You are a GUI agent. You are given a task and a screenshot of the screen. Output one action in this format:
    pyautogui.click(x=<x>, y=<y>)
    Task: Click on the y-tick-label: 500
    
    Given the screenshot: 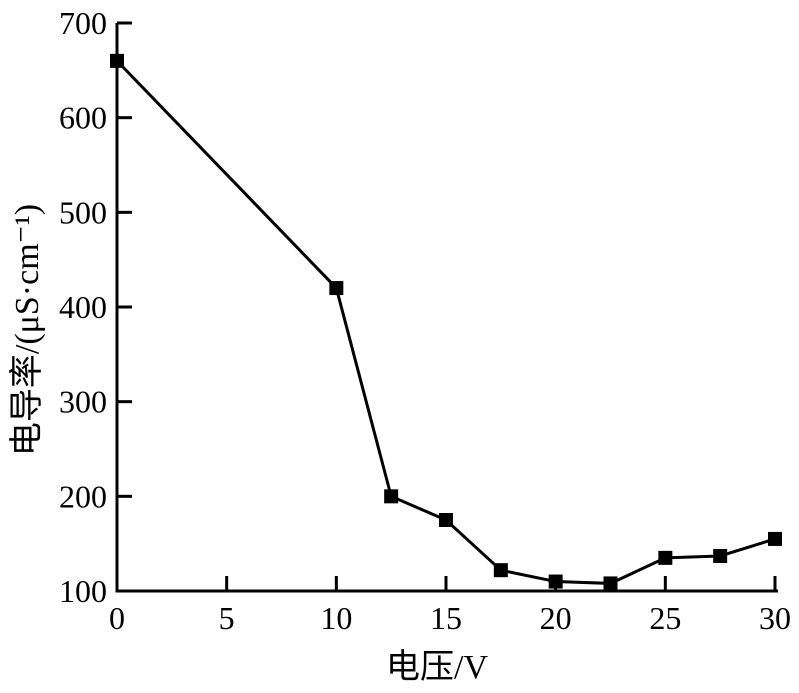 What is the action you would take?
    pyautogui.click(x=83, y=212)
    